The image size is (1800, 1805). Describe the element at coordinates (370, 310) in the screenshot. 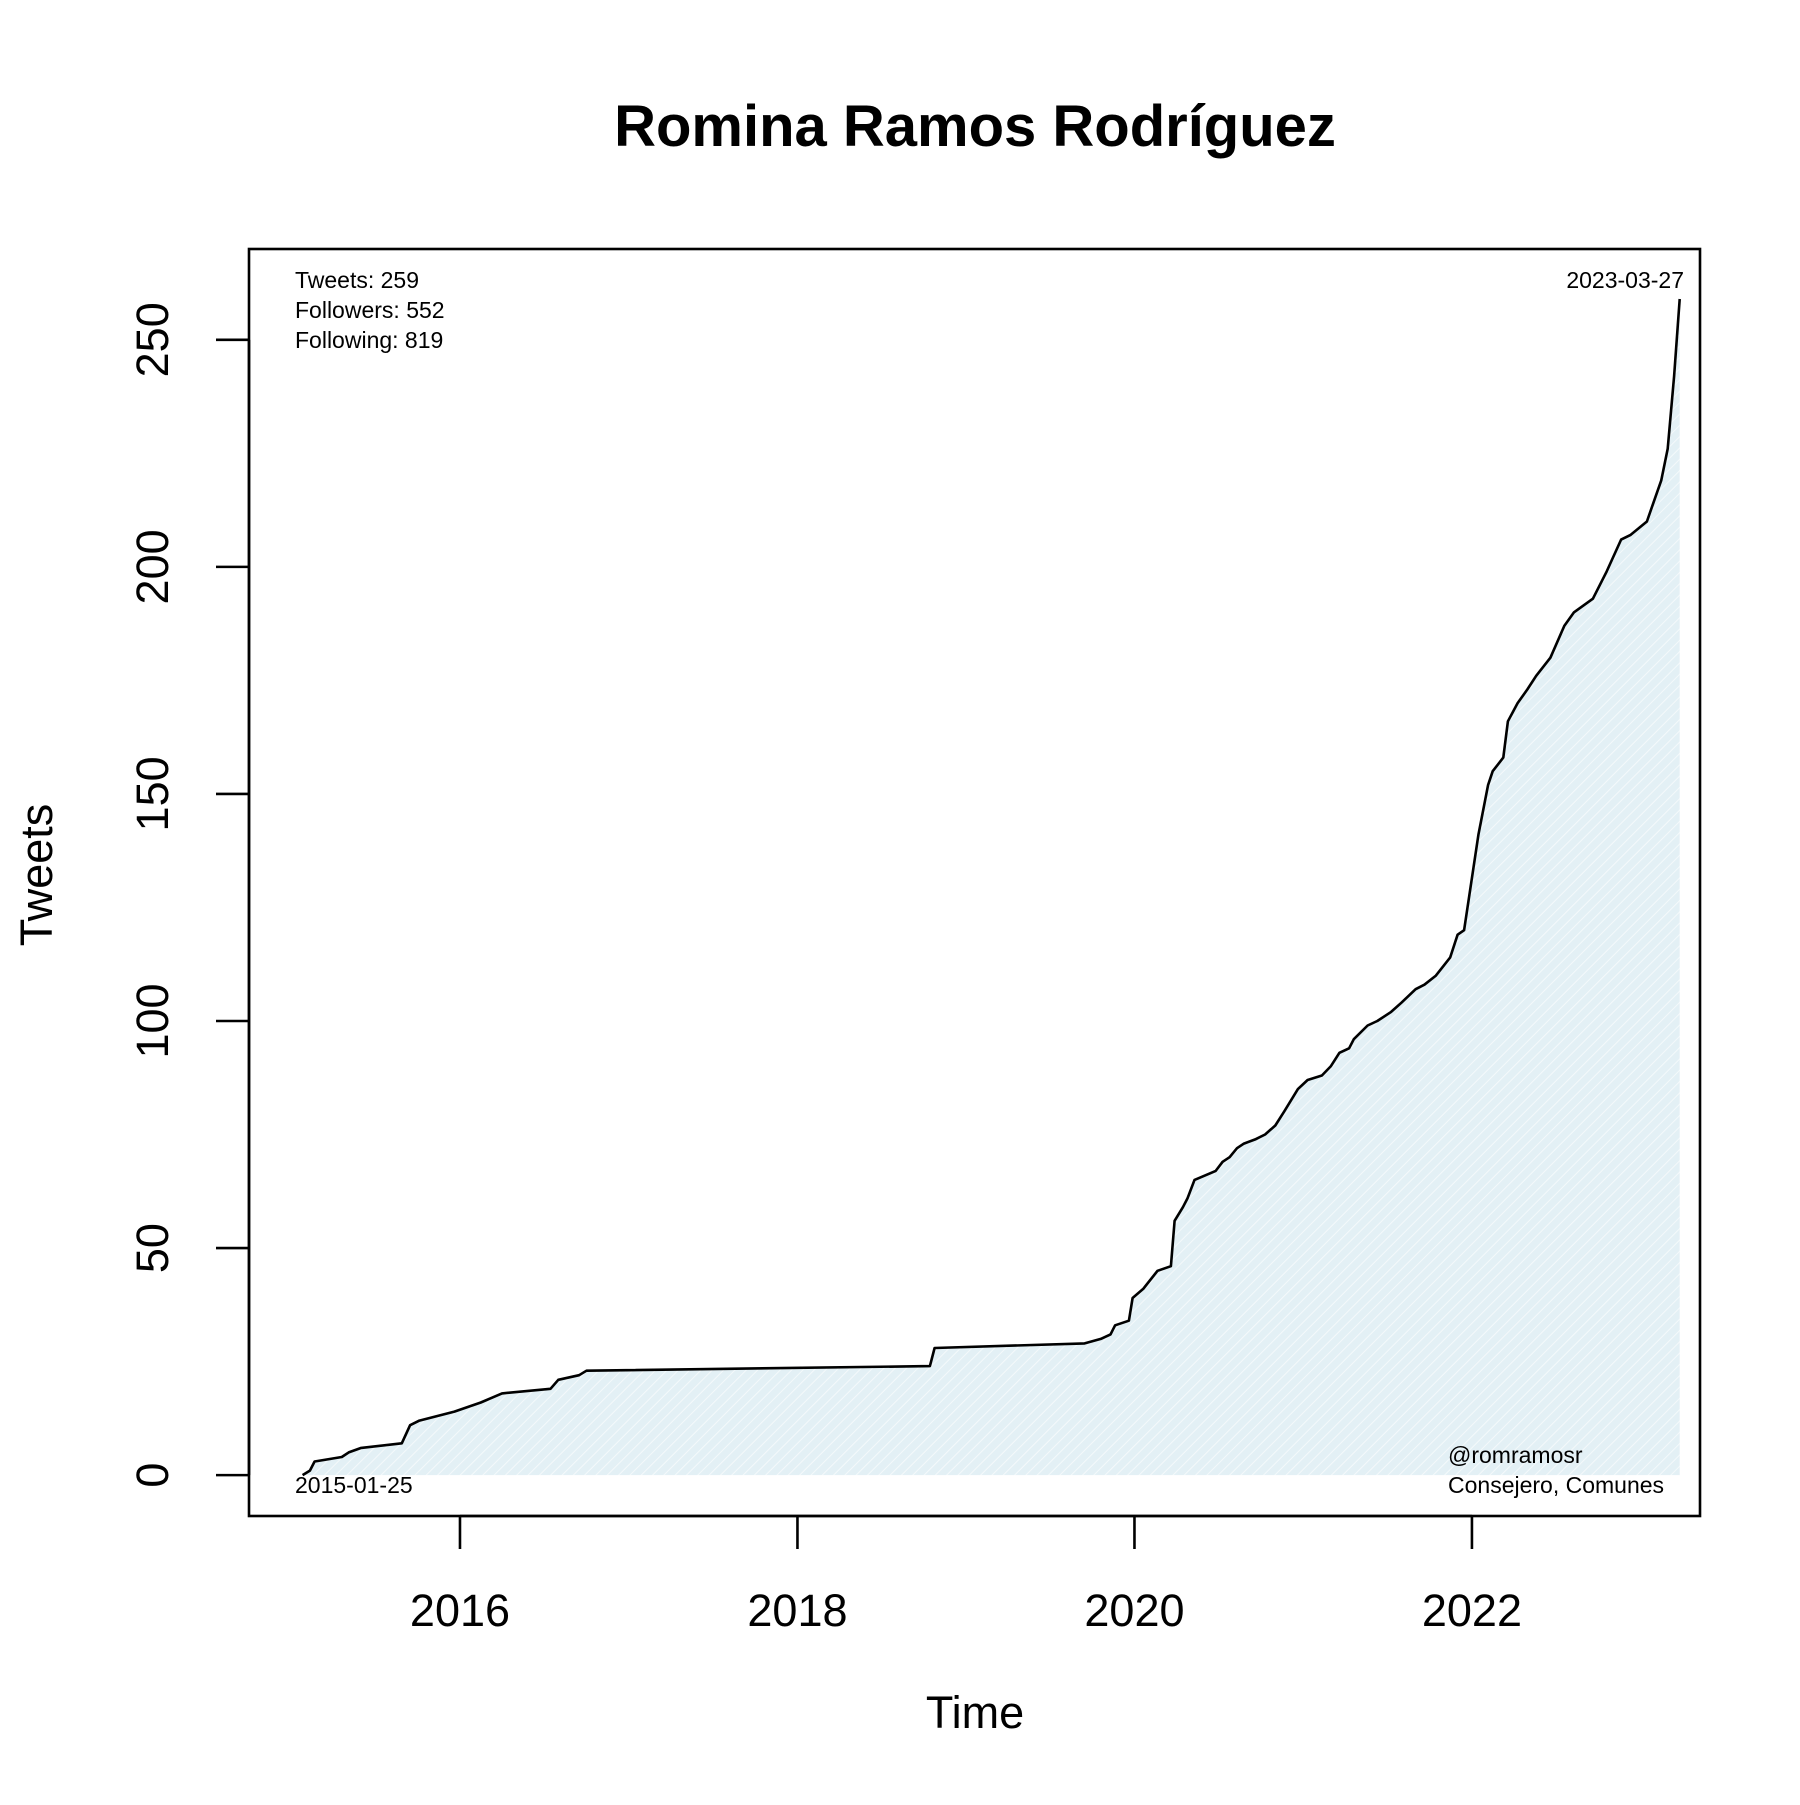

I see `stat-followers: Followers: 552` at that location.